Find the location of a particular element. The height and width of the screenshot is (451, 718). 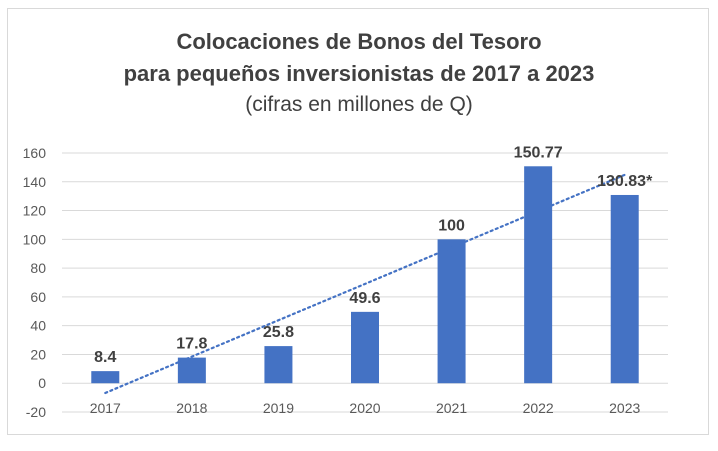

data-label: 8.4 is located at coordinates (105, 357).